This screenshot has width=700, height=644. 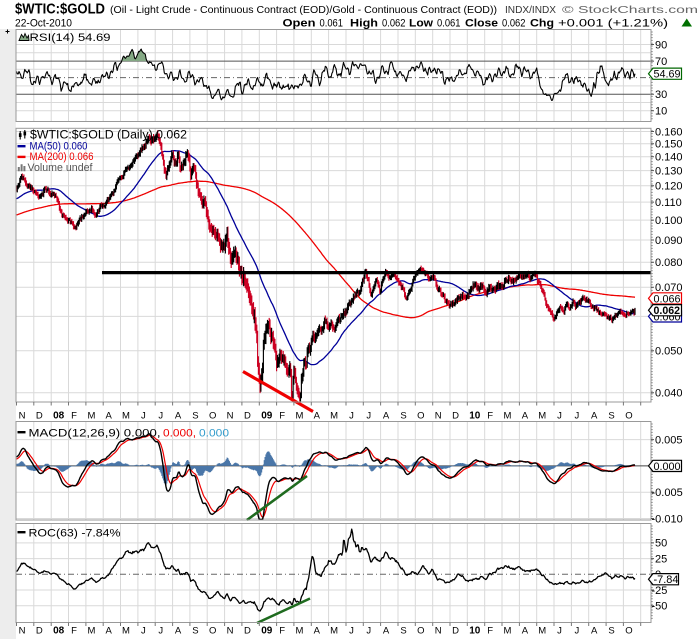 I want to click on svg-text: -25, so click(x=660, y=591).